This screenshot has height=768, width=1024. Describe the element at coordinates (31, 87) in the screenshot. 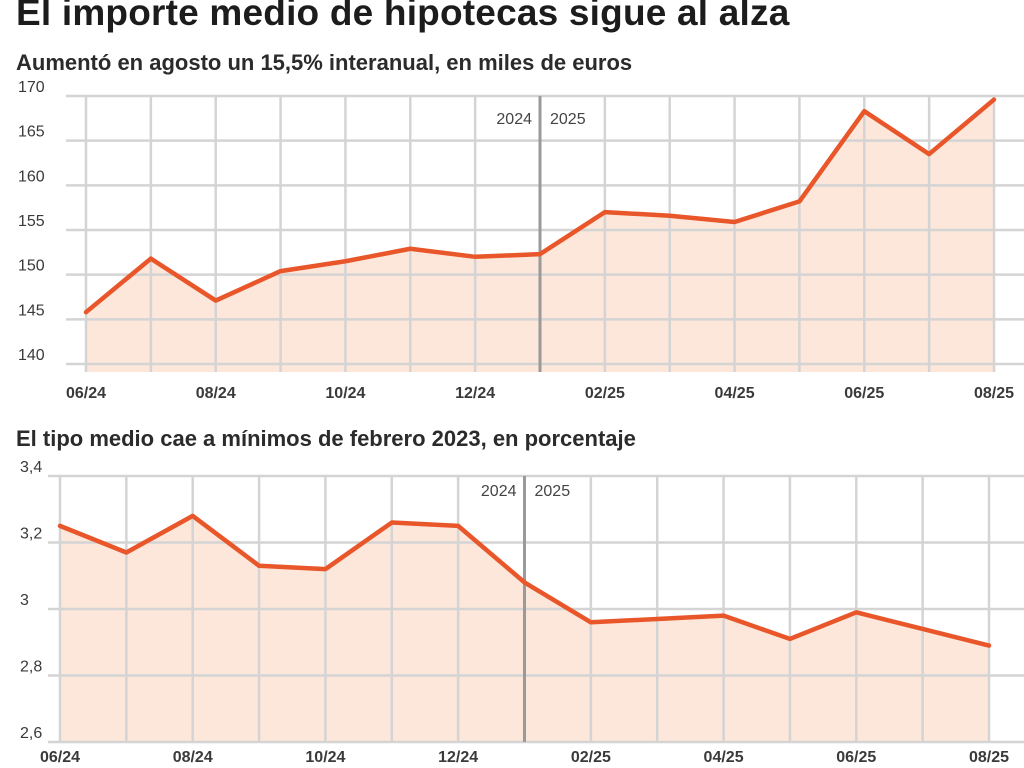

I see `chart1-ytick-label: 170` at that location.